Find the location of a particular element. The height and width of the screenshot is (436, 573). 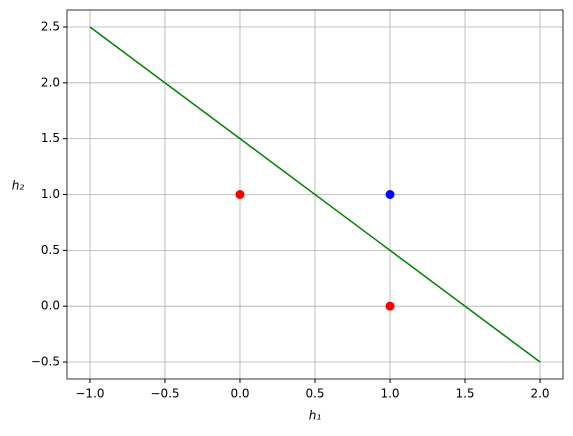

x-tick-label: 2.0 is located at coordinates (539, 394).